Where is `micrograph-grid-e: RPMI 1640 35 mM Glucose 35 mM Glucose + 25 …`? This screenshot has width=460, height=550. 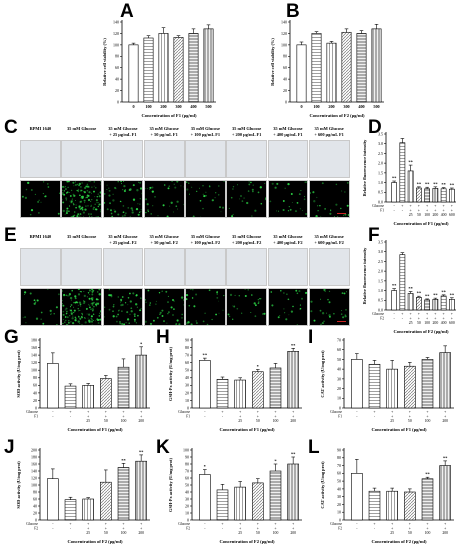
micrograph-grid-e: RPMI 1640 35 mM Glucose 35 mM Glucose + 25 … is located at coordinates (185, 279).